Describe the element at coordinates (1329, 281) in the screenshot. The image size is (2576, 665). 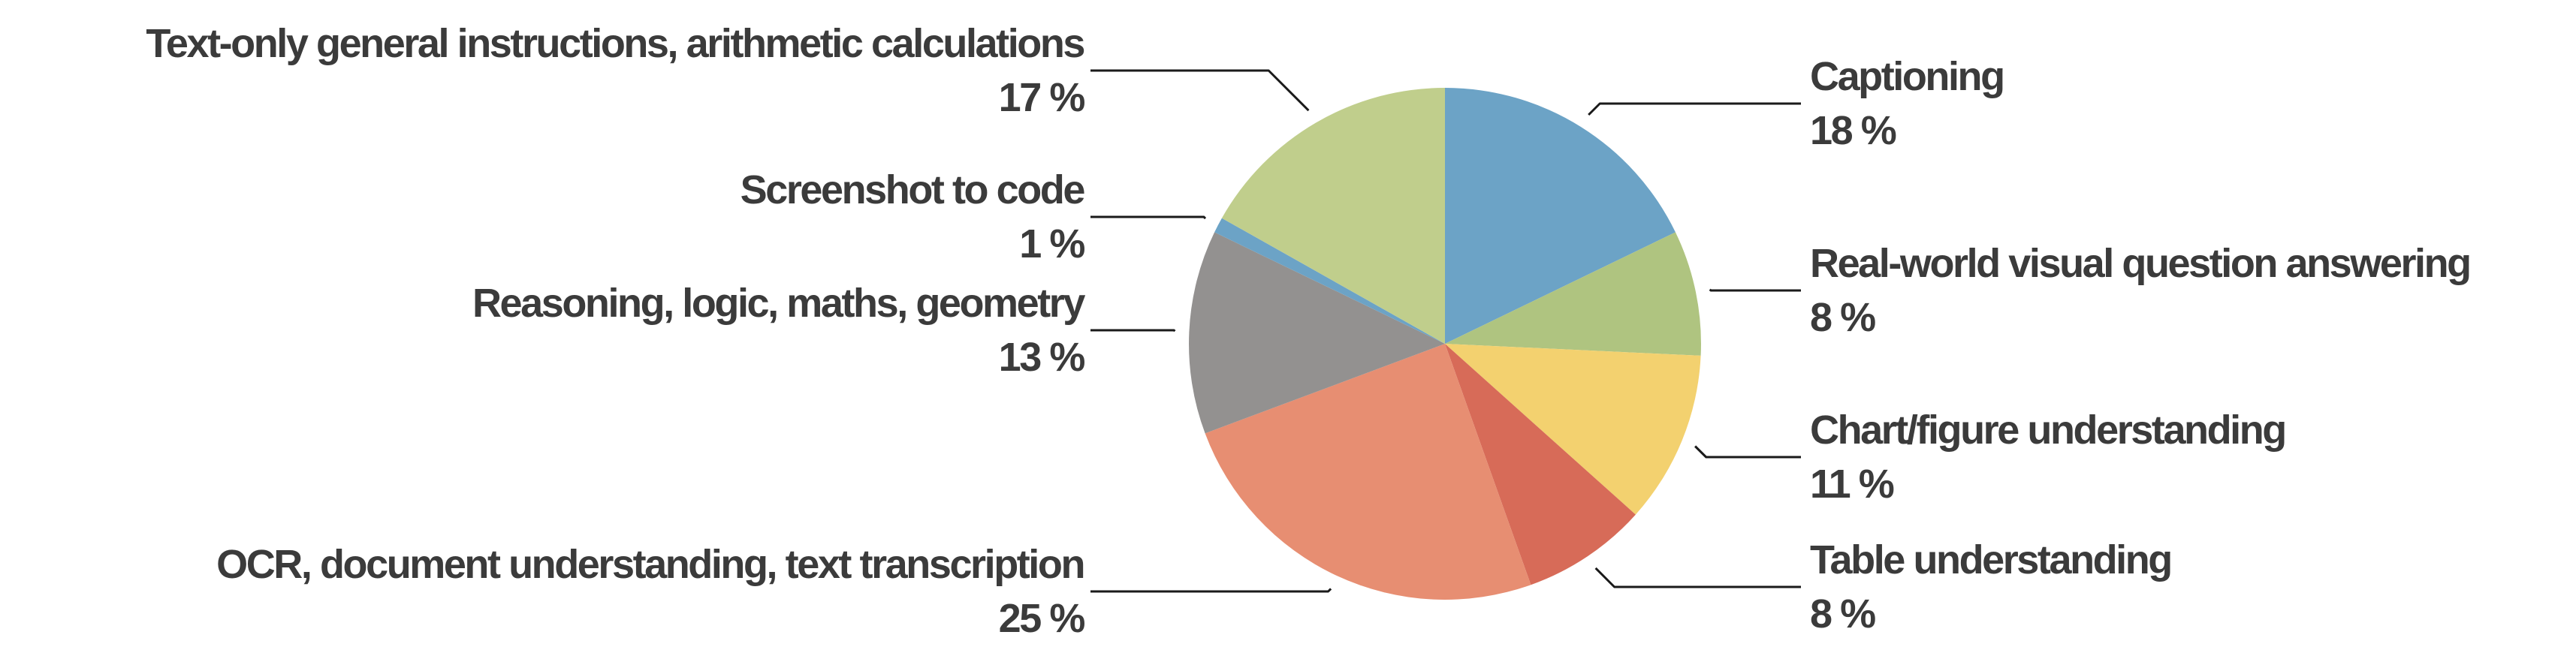
I see `pie-slice-screenshot-to-code` at that location.